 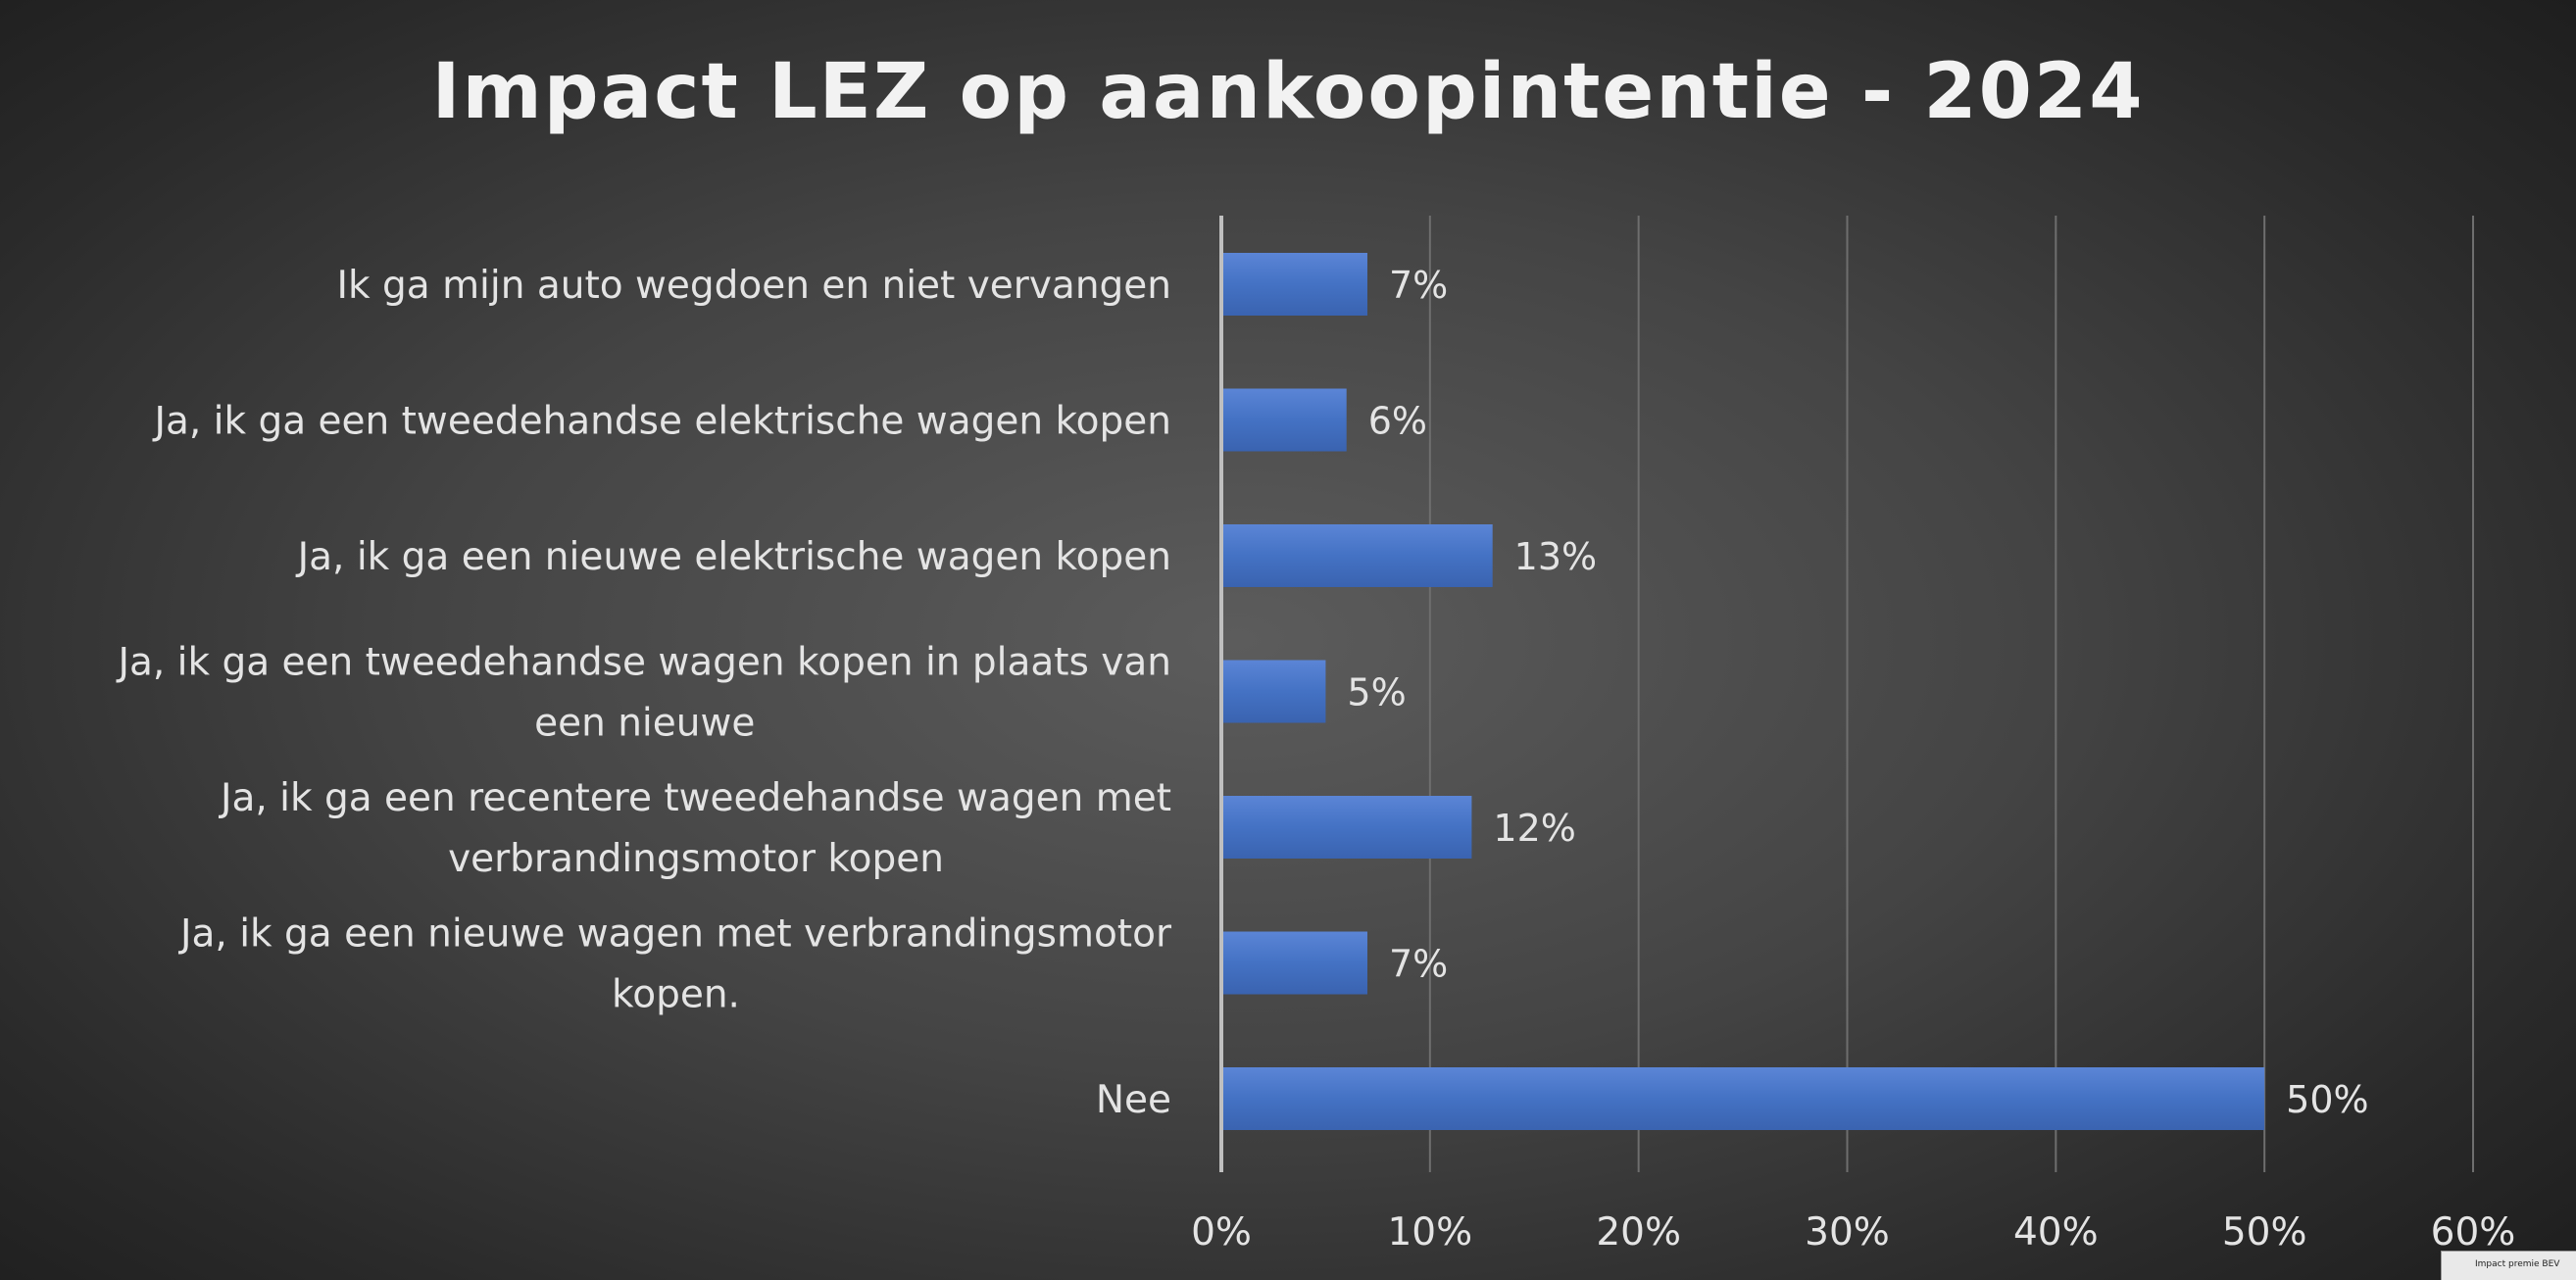 What do you see at coordinates (2327, 1099) in the screenshot?
I see `data-label: 50%` at bounding box center [2327, 1099].